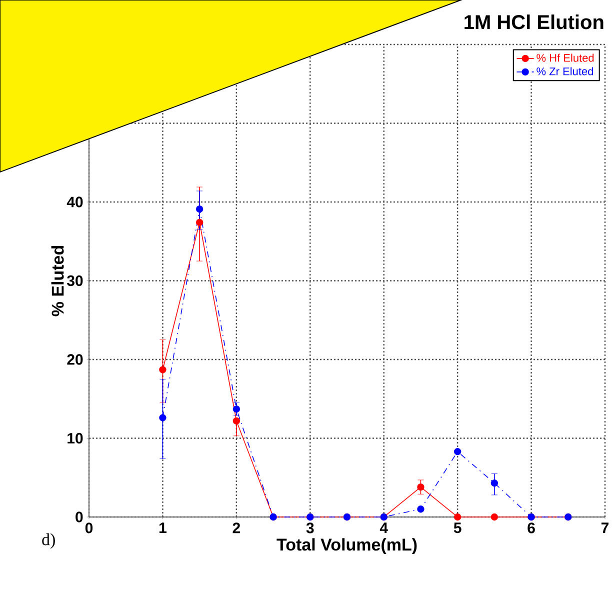  What do you see at coordinates (458, 528) in the screenshot?
I see `x-tick-label: 5` at bounding box center [458, 528].